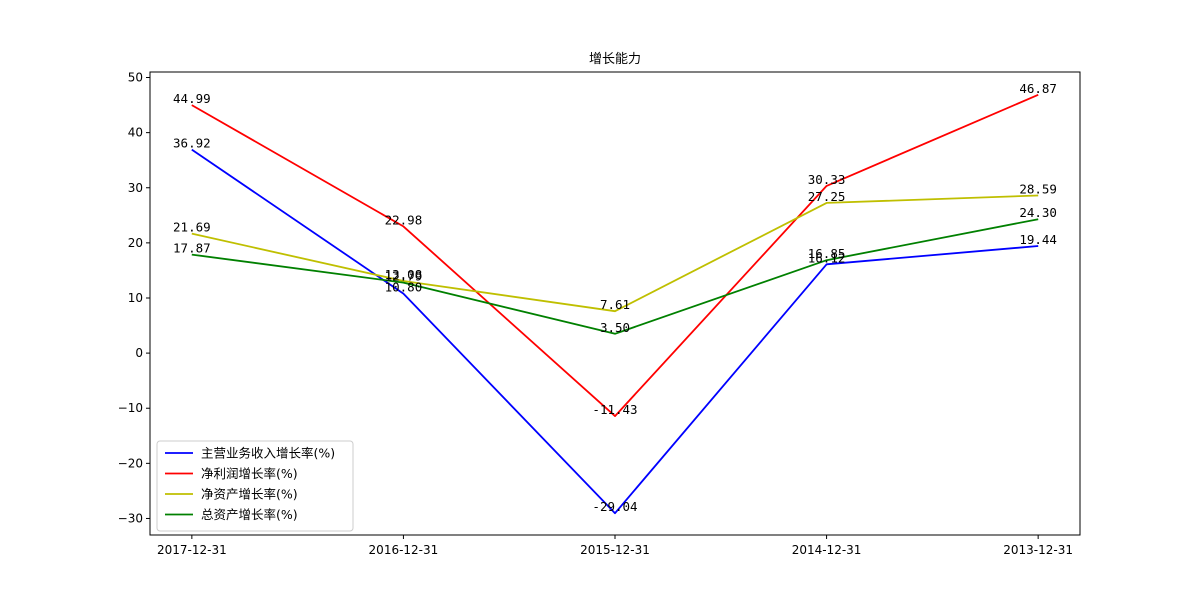 The image size is (1200, 600). What do you see at coordinates (135, 78) in the screenshot?
I see `y-tick-label: 50` at bounding box center [135, 78].